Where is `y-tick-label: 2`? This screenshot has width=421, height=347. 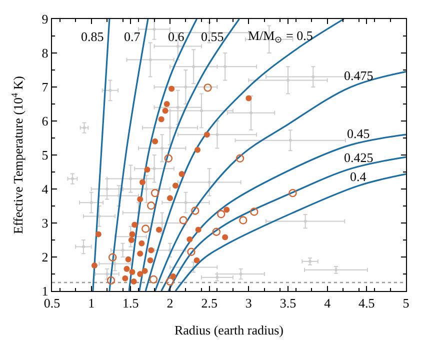 y-tick-label: 2 is located at coordinates (45, 257).